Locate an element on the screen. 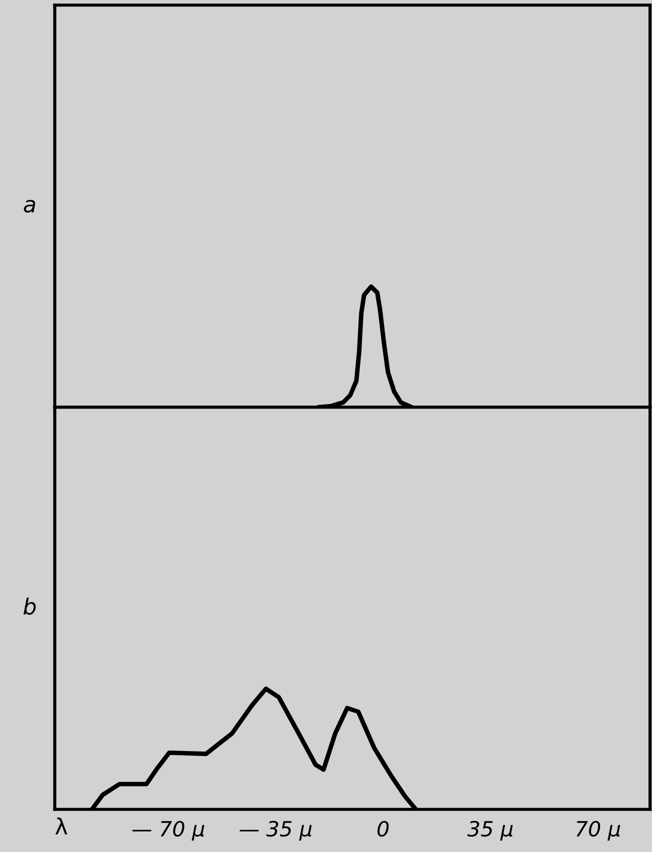  x-tick-label: — 70 μ is located at coordinates (168, 830).